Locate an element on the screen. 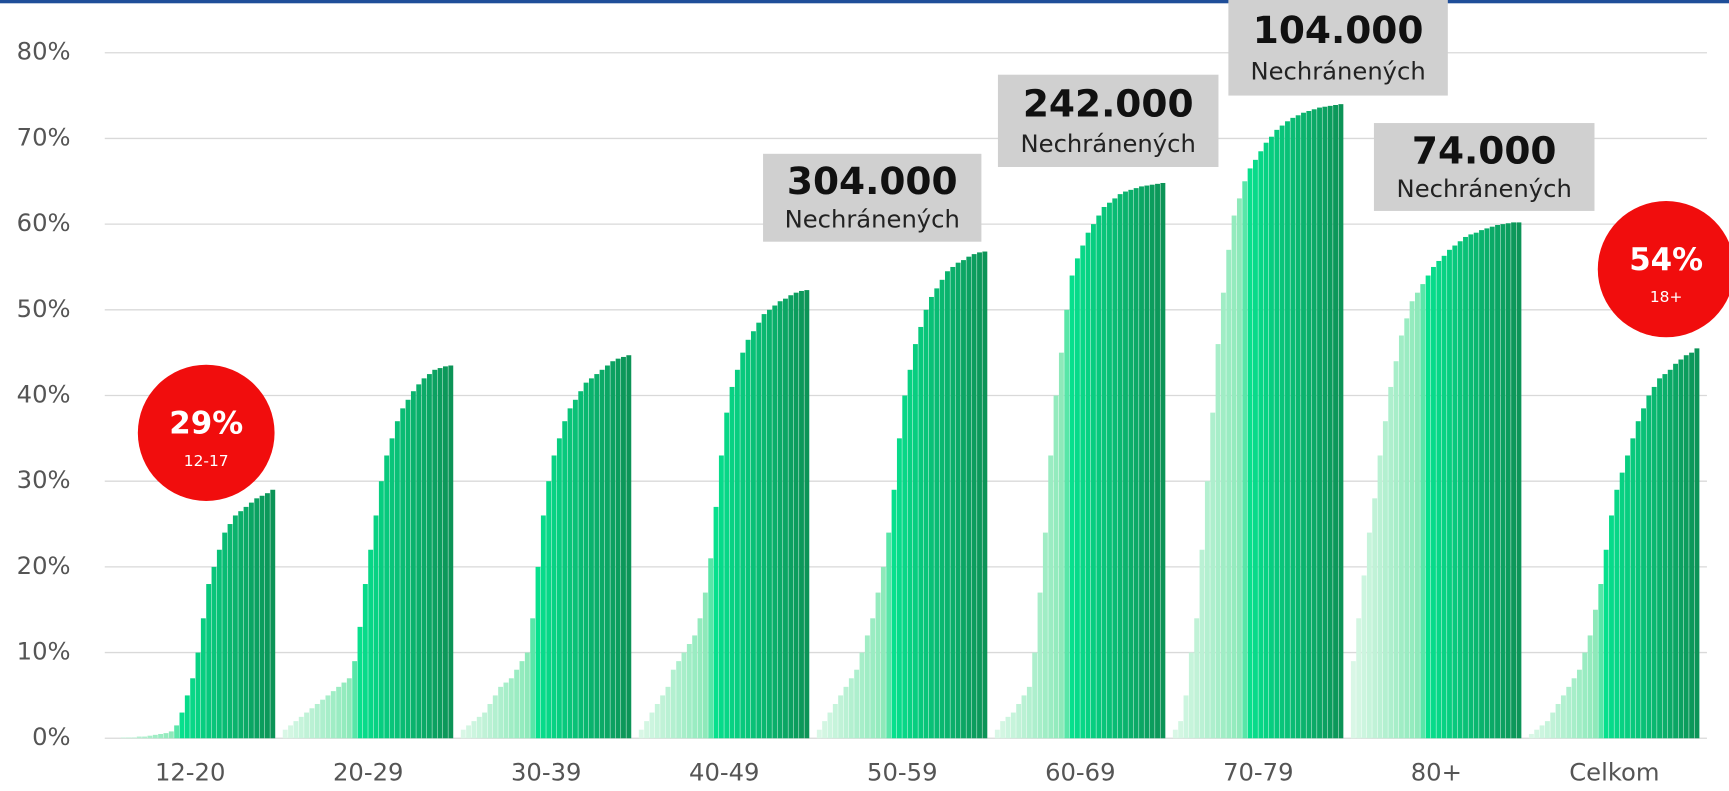 This screenshot has width=1729, height=791. y-tick-label: 30% is located at coordinates (44, 480).